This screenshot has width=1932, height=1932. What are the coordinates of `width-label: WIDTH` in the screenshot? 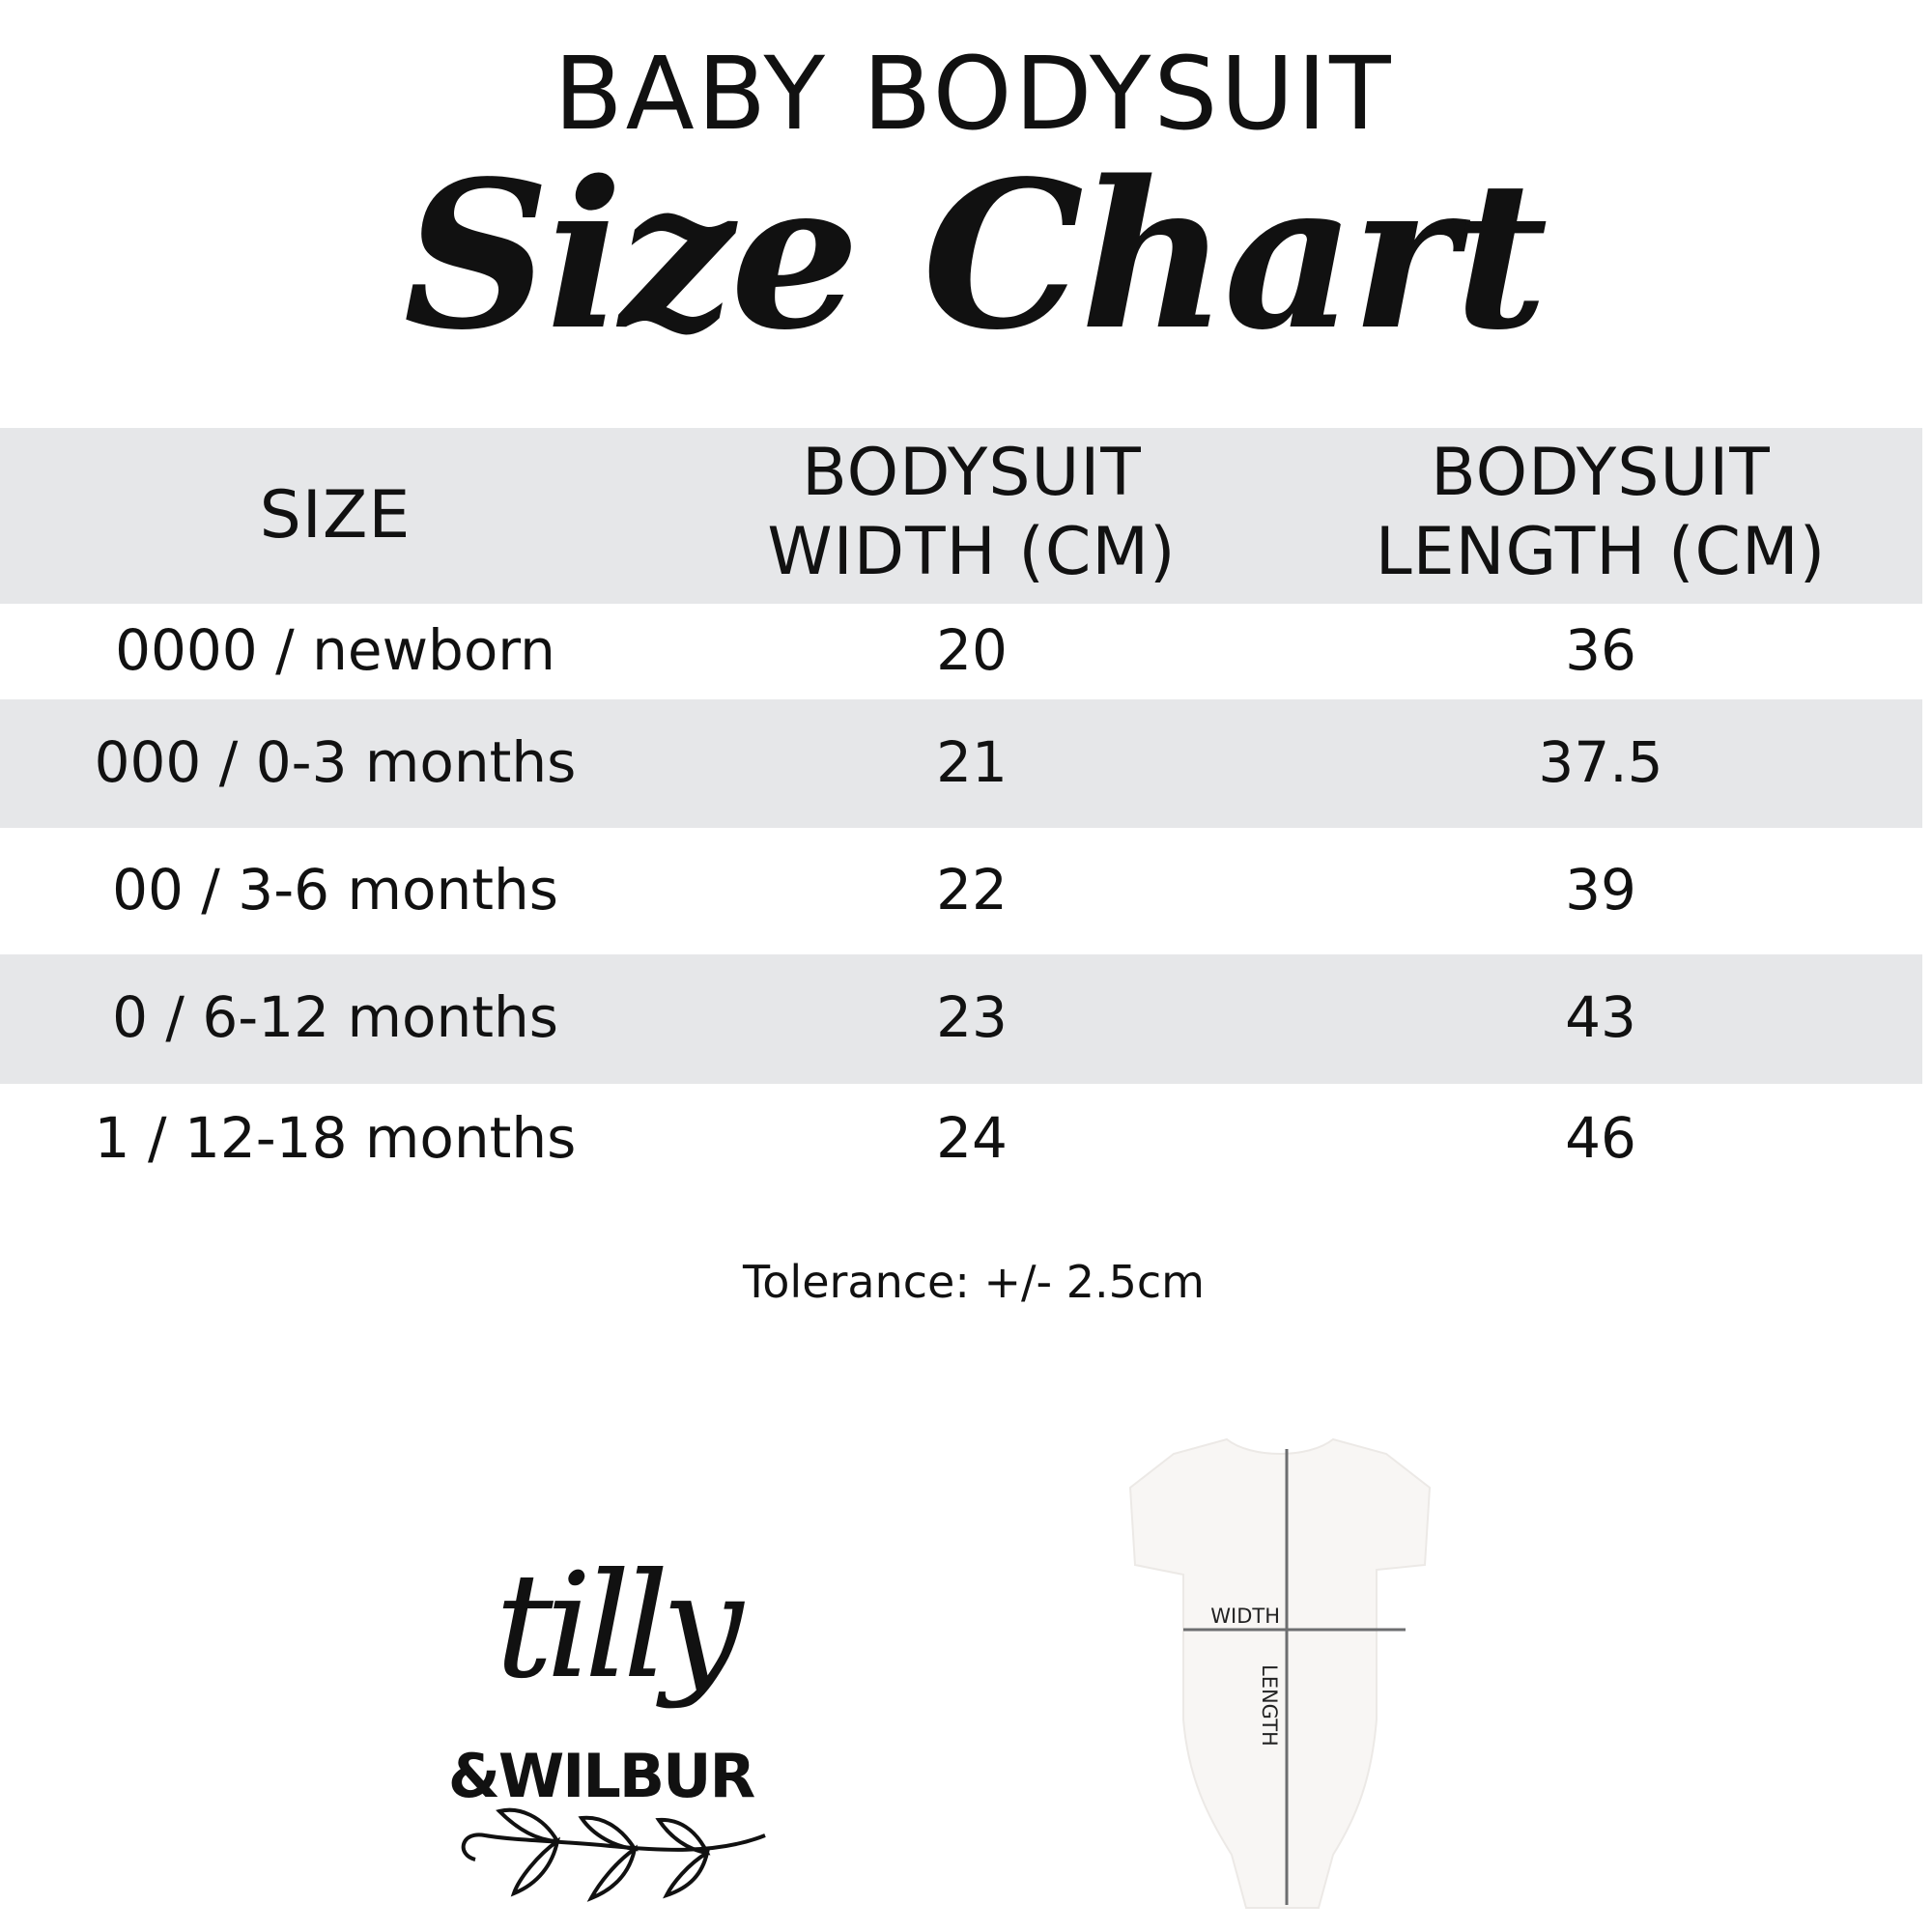 It's located at (1245, 1616).